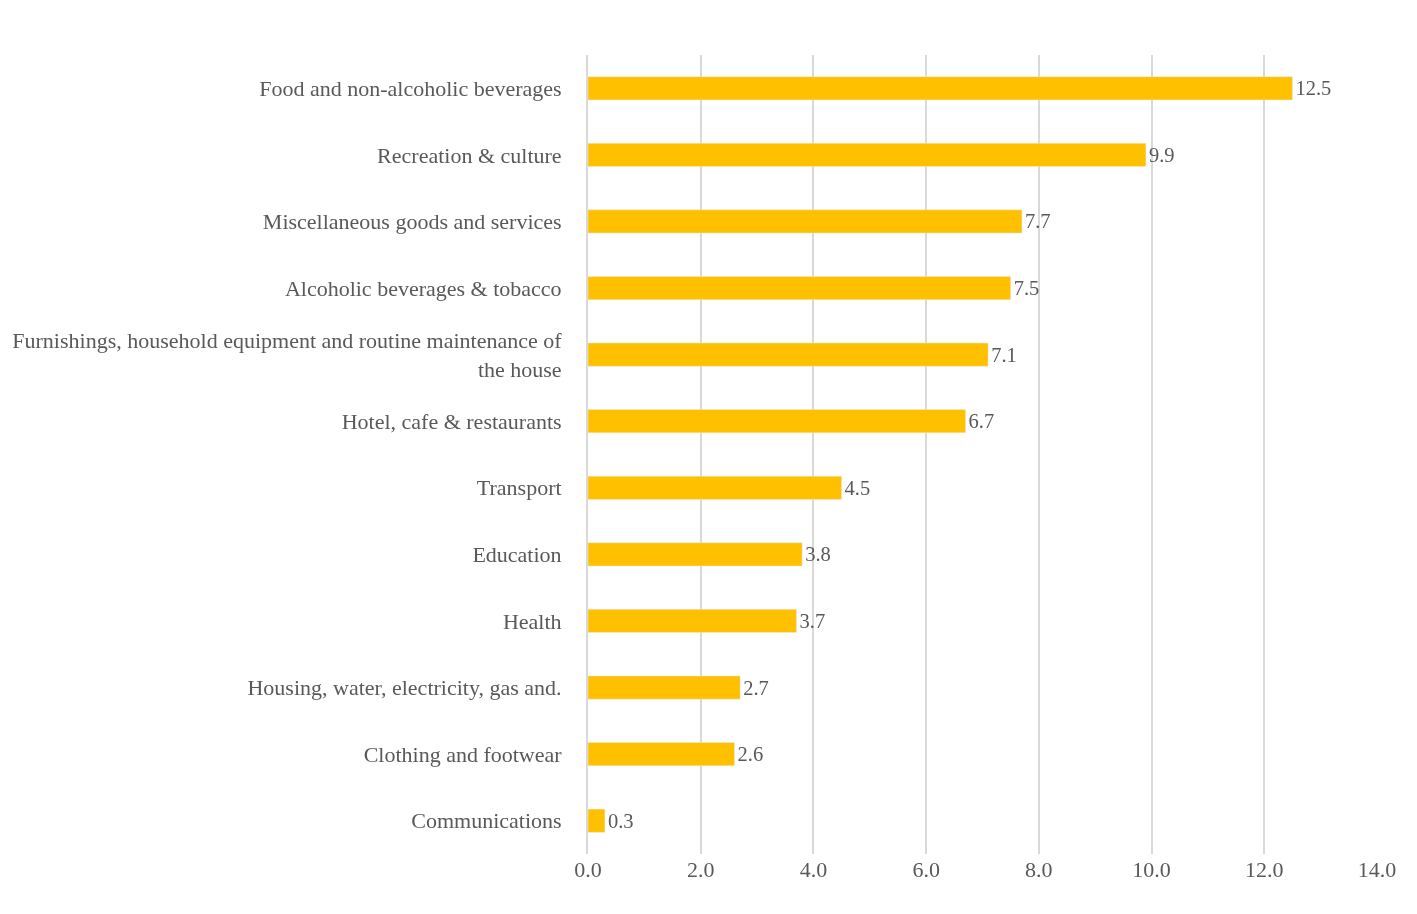 Image resolution: width=1417 pixels, height=914 pixels. Describe the element at coordinates (857, 487) in the screenshot. I see `data-label: 4.5` at that location.